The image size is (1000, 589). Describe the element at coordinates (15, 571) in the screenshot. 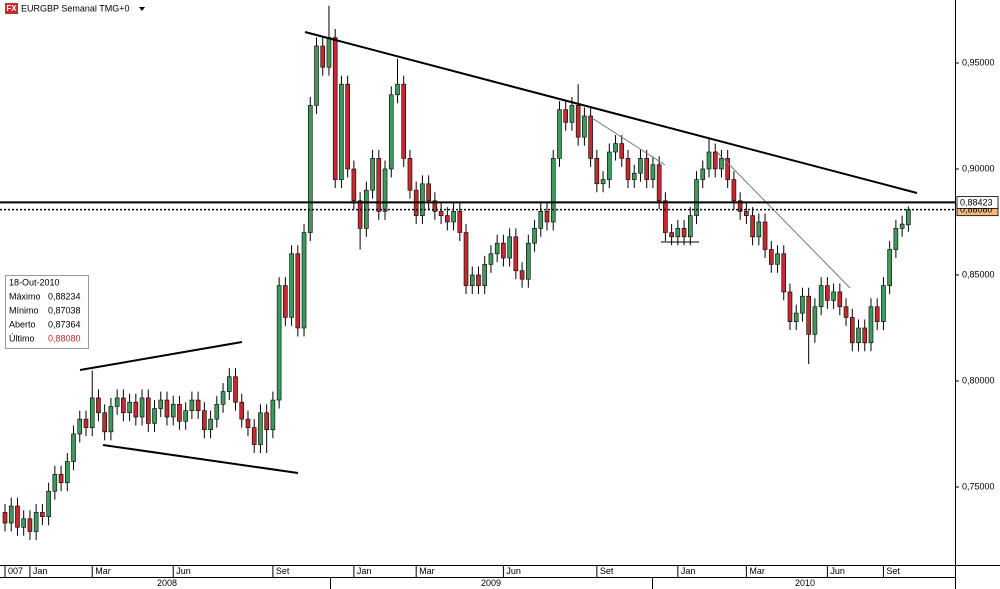

I see `x-tick-label: 007` at that location.